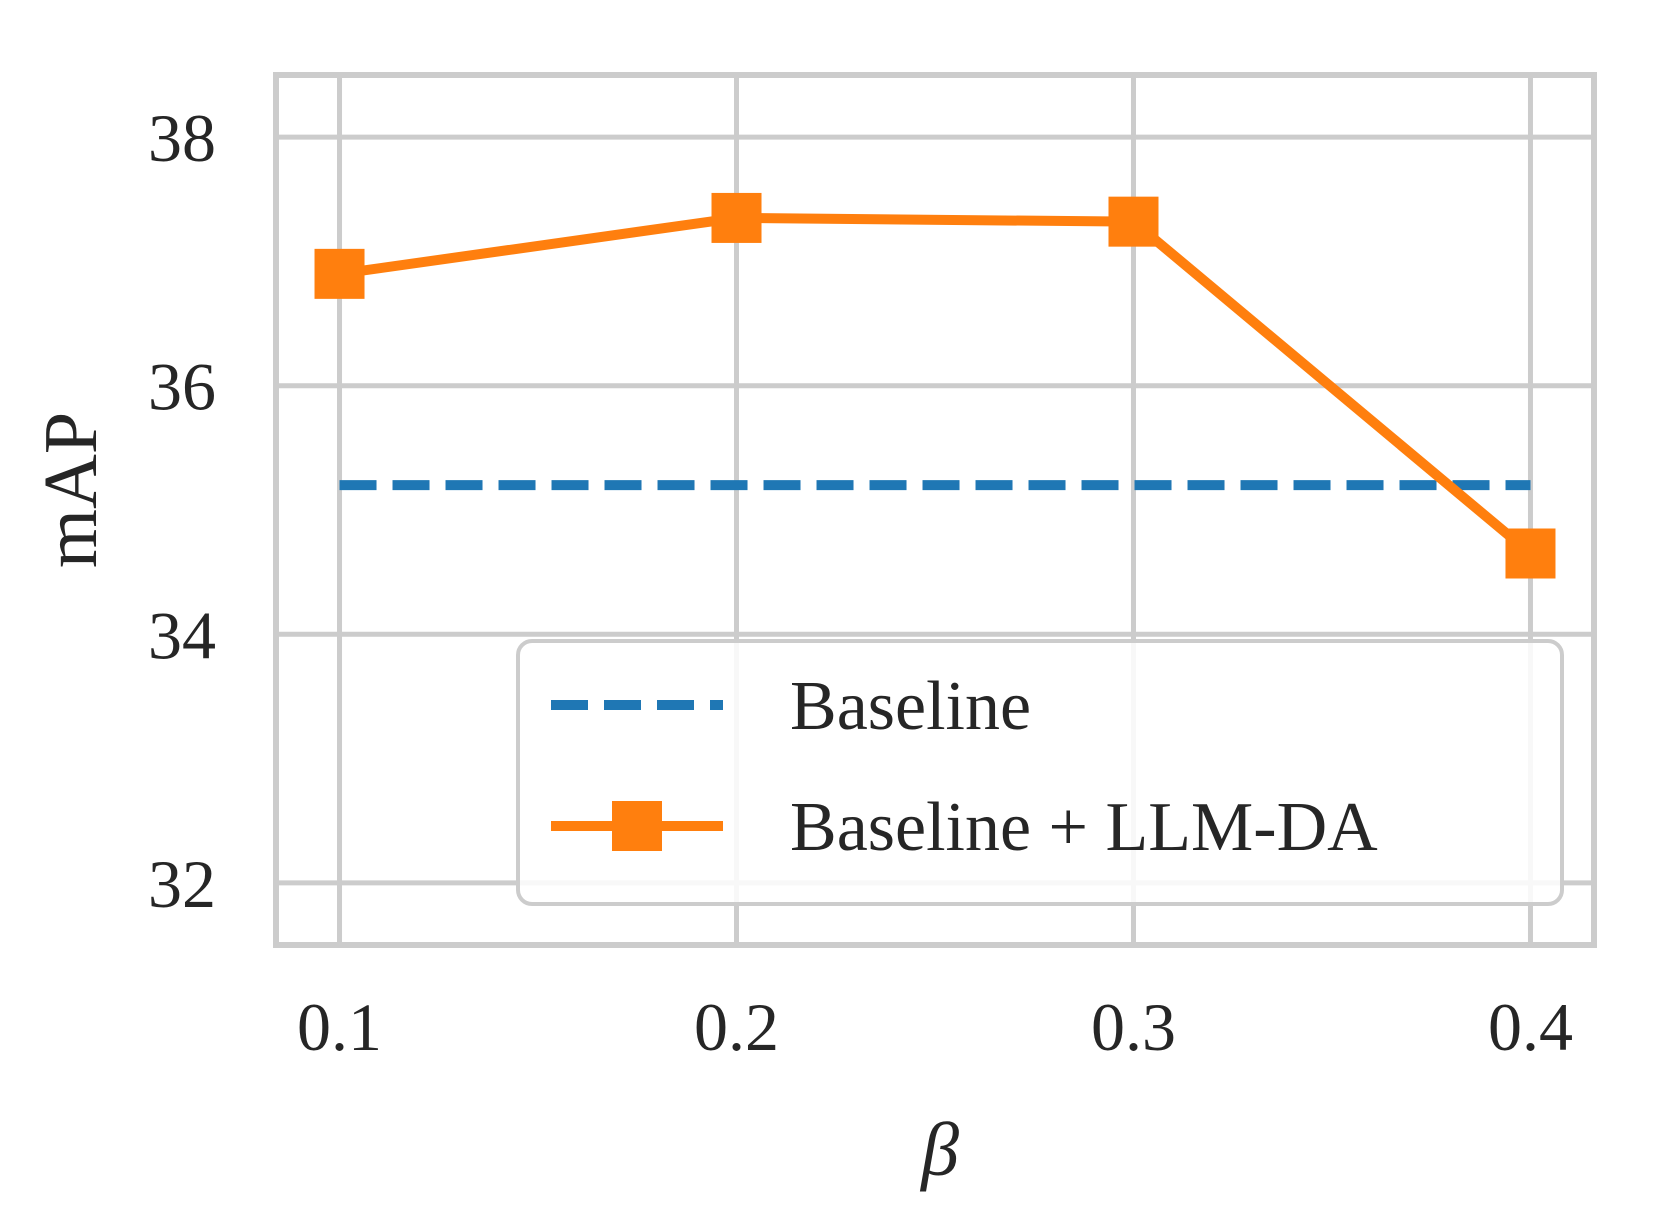 This screenshot has width=1659, height=1210. I want to click on y-tick-label-3: 38, so click(182, 138).